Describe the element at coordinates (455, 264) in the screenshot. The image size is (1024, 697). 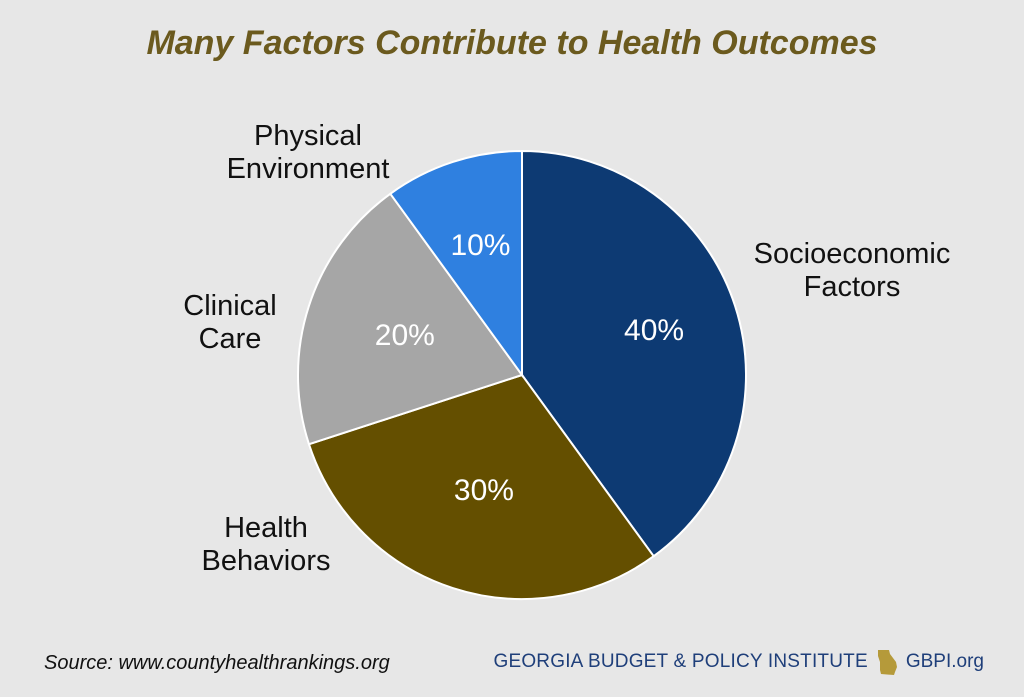
I see `pie-slice-physical-environment` at that location.